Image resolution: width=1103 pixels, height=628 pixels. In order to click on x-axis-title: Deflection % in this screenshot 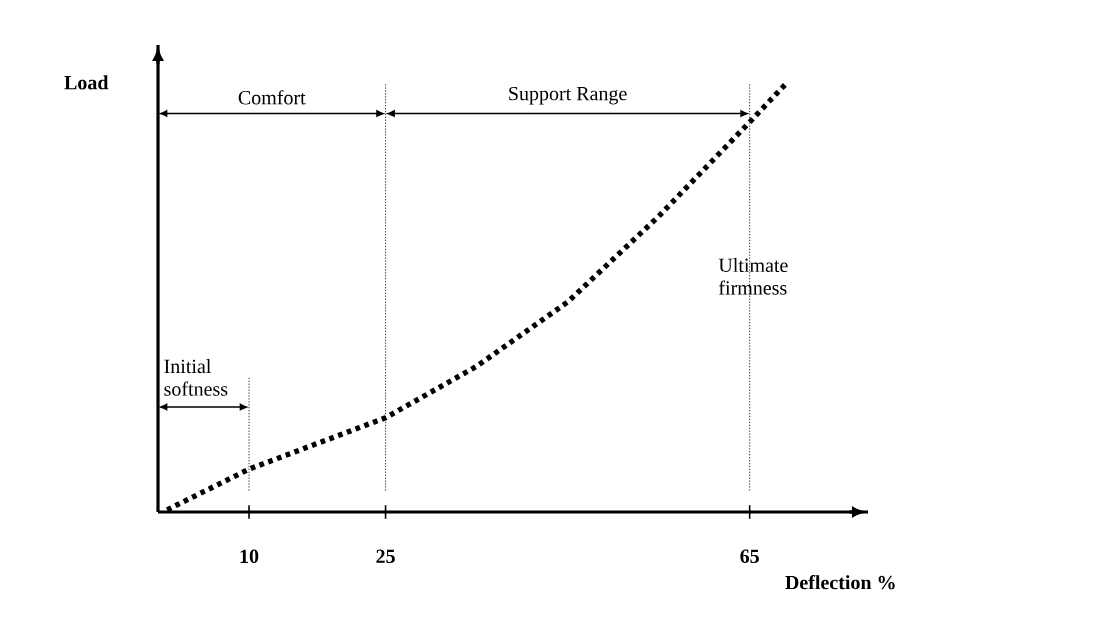, I will do `click(840, 582)`.